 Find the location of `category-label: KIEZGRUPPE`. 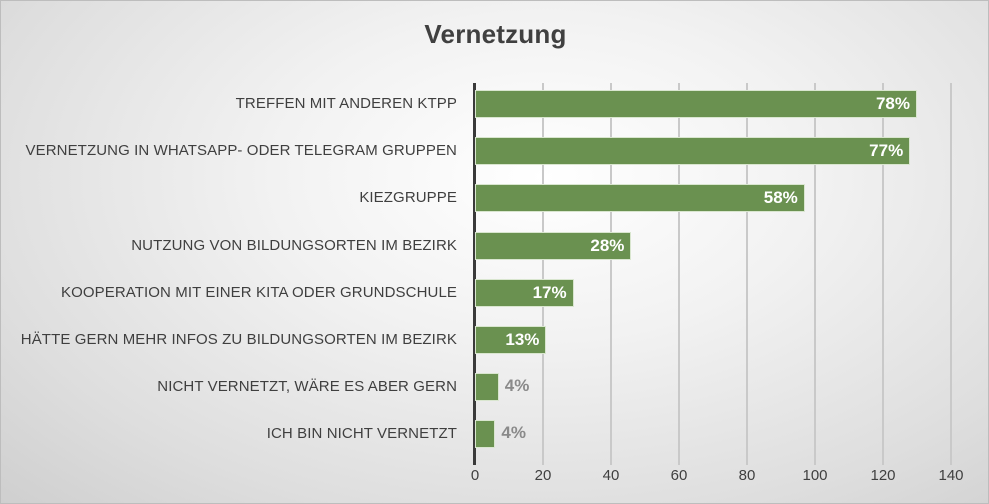

category-label: KIEZGRUPPE is located at coordinates (408, 198).